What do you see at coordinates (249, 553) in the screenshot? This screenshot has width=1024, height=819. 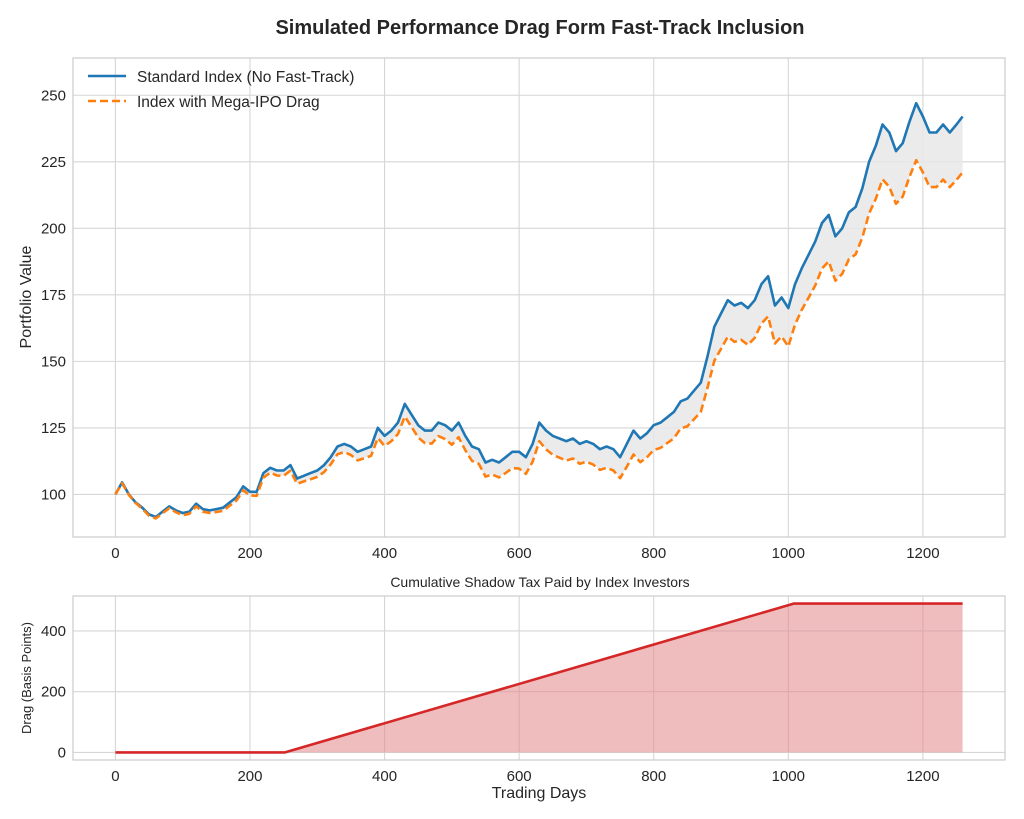 I see `top-x-tick-label: 200` at bounding box center [249, 553].